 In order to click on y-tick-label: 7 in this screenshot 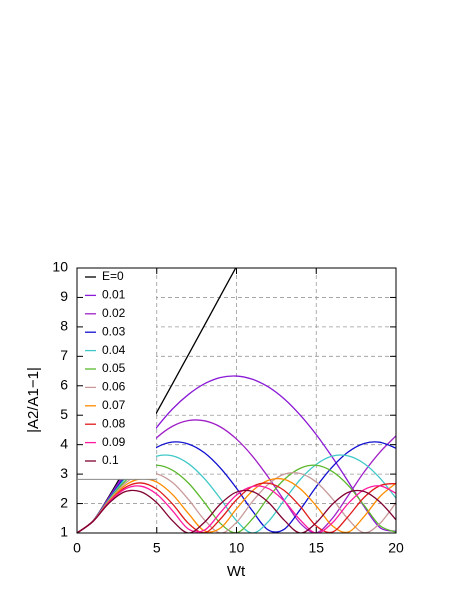, I will do `click(64, 355)`.